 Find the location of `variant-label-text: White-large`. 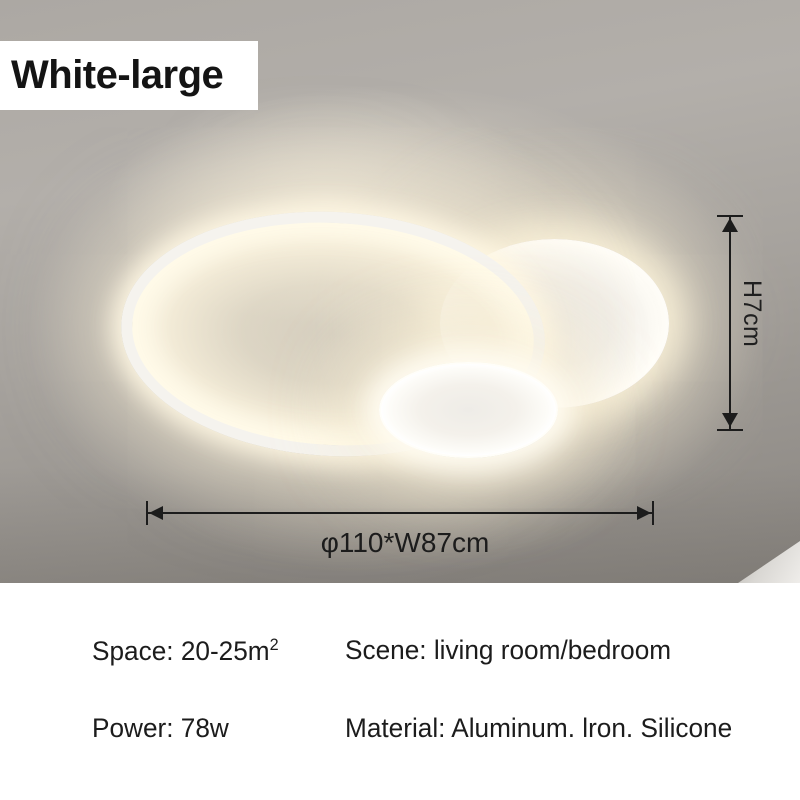

variant-label-text: White-large is located at coordinates (117, 75).